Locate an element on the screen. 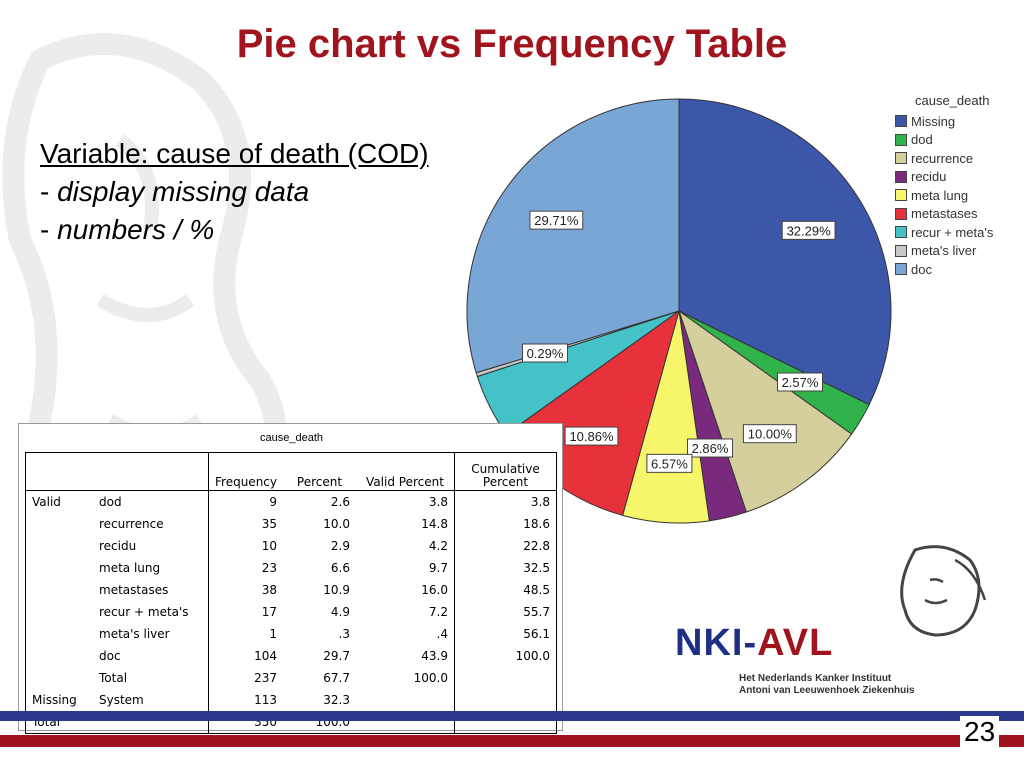  table-title: cause_death is located at coordinates (291, 438).